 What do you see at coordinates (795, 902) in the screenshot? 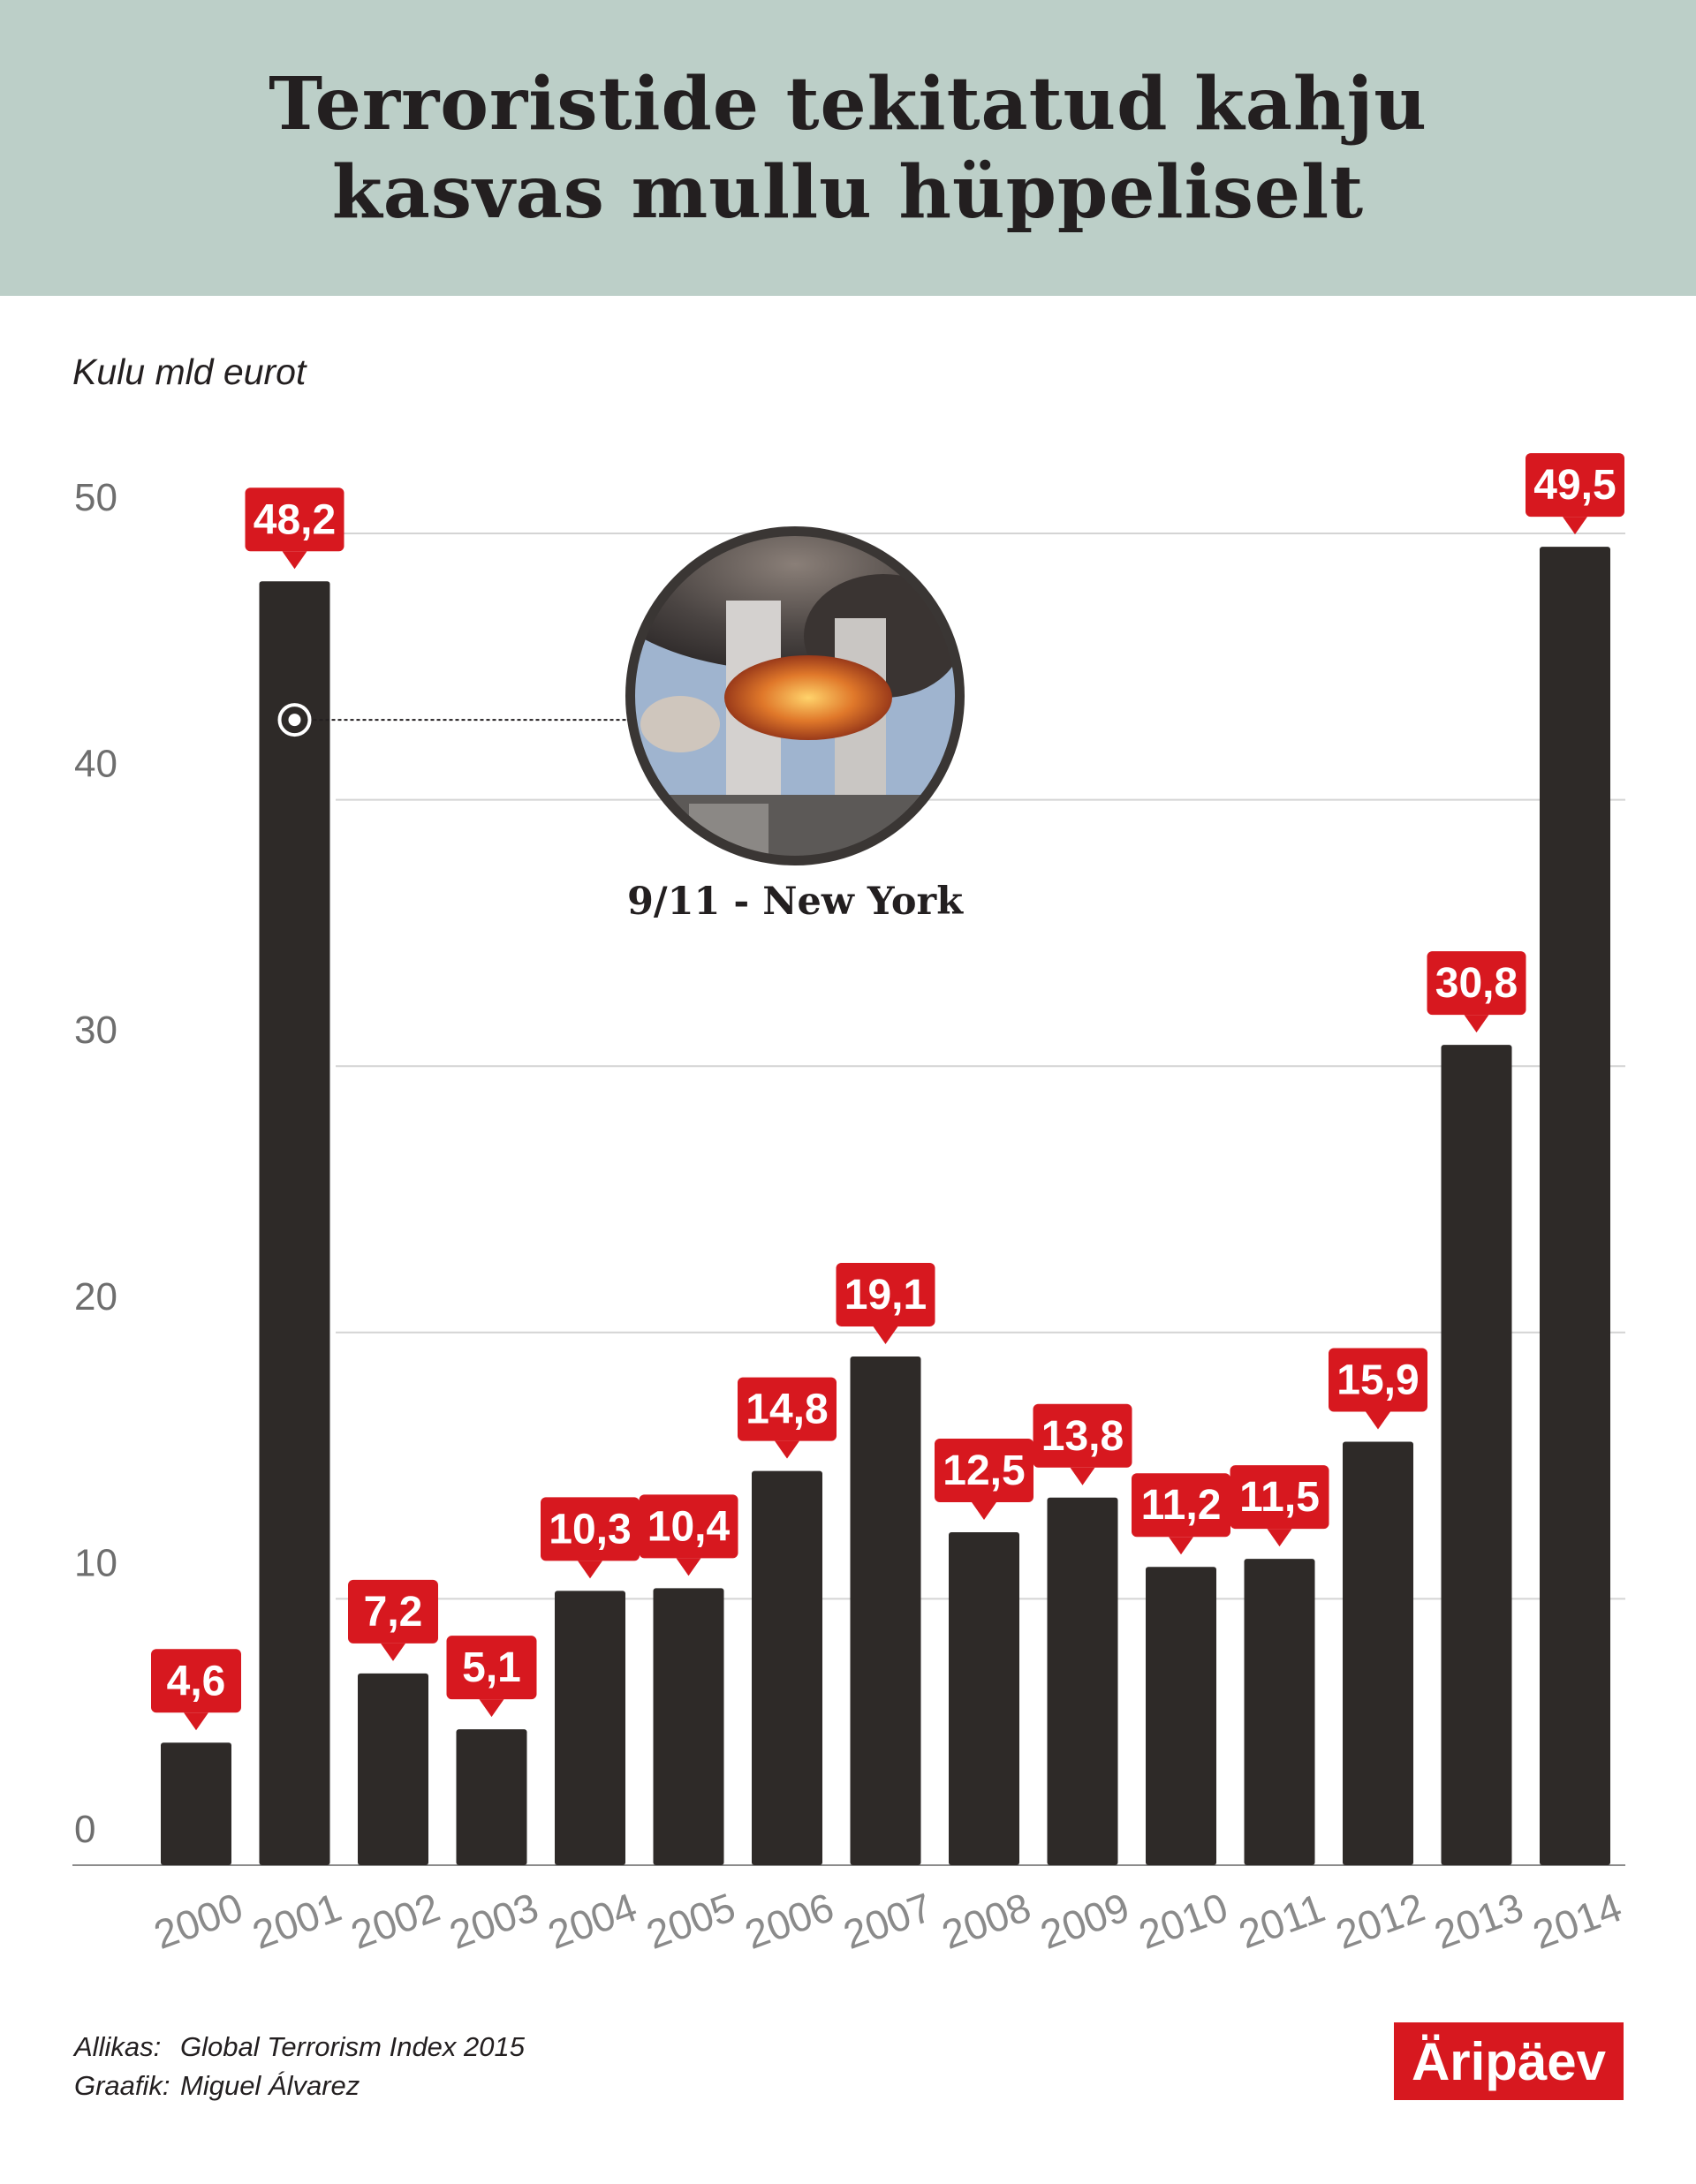
I see `annotation-caption: 9/11 - New York` at bounding box center [795, 902].